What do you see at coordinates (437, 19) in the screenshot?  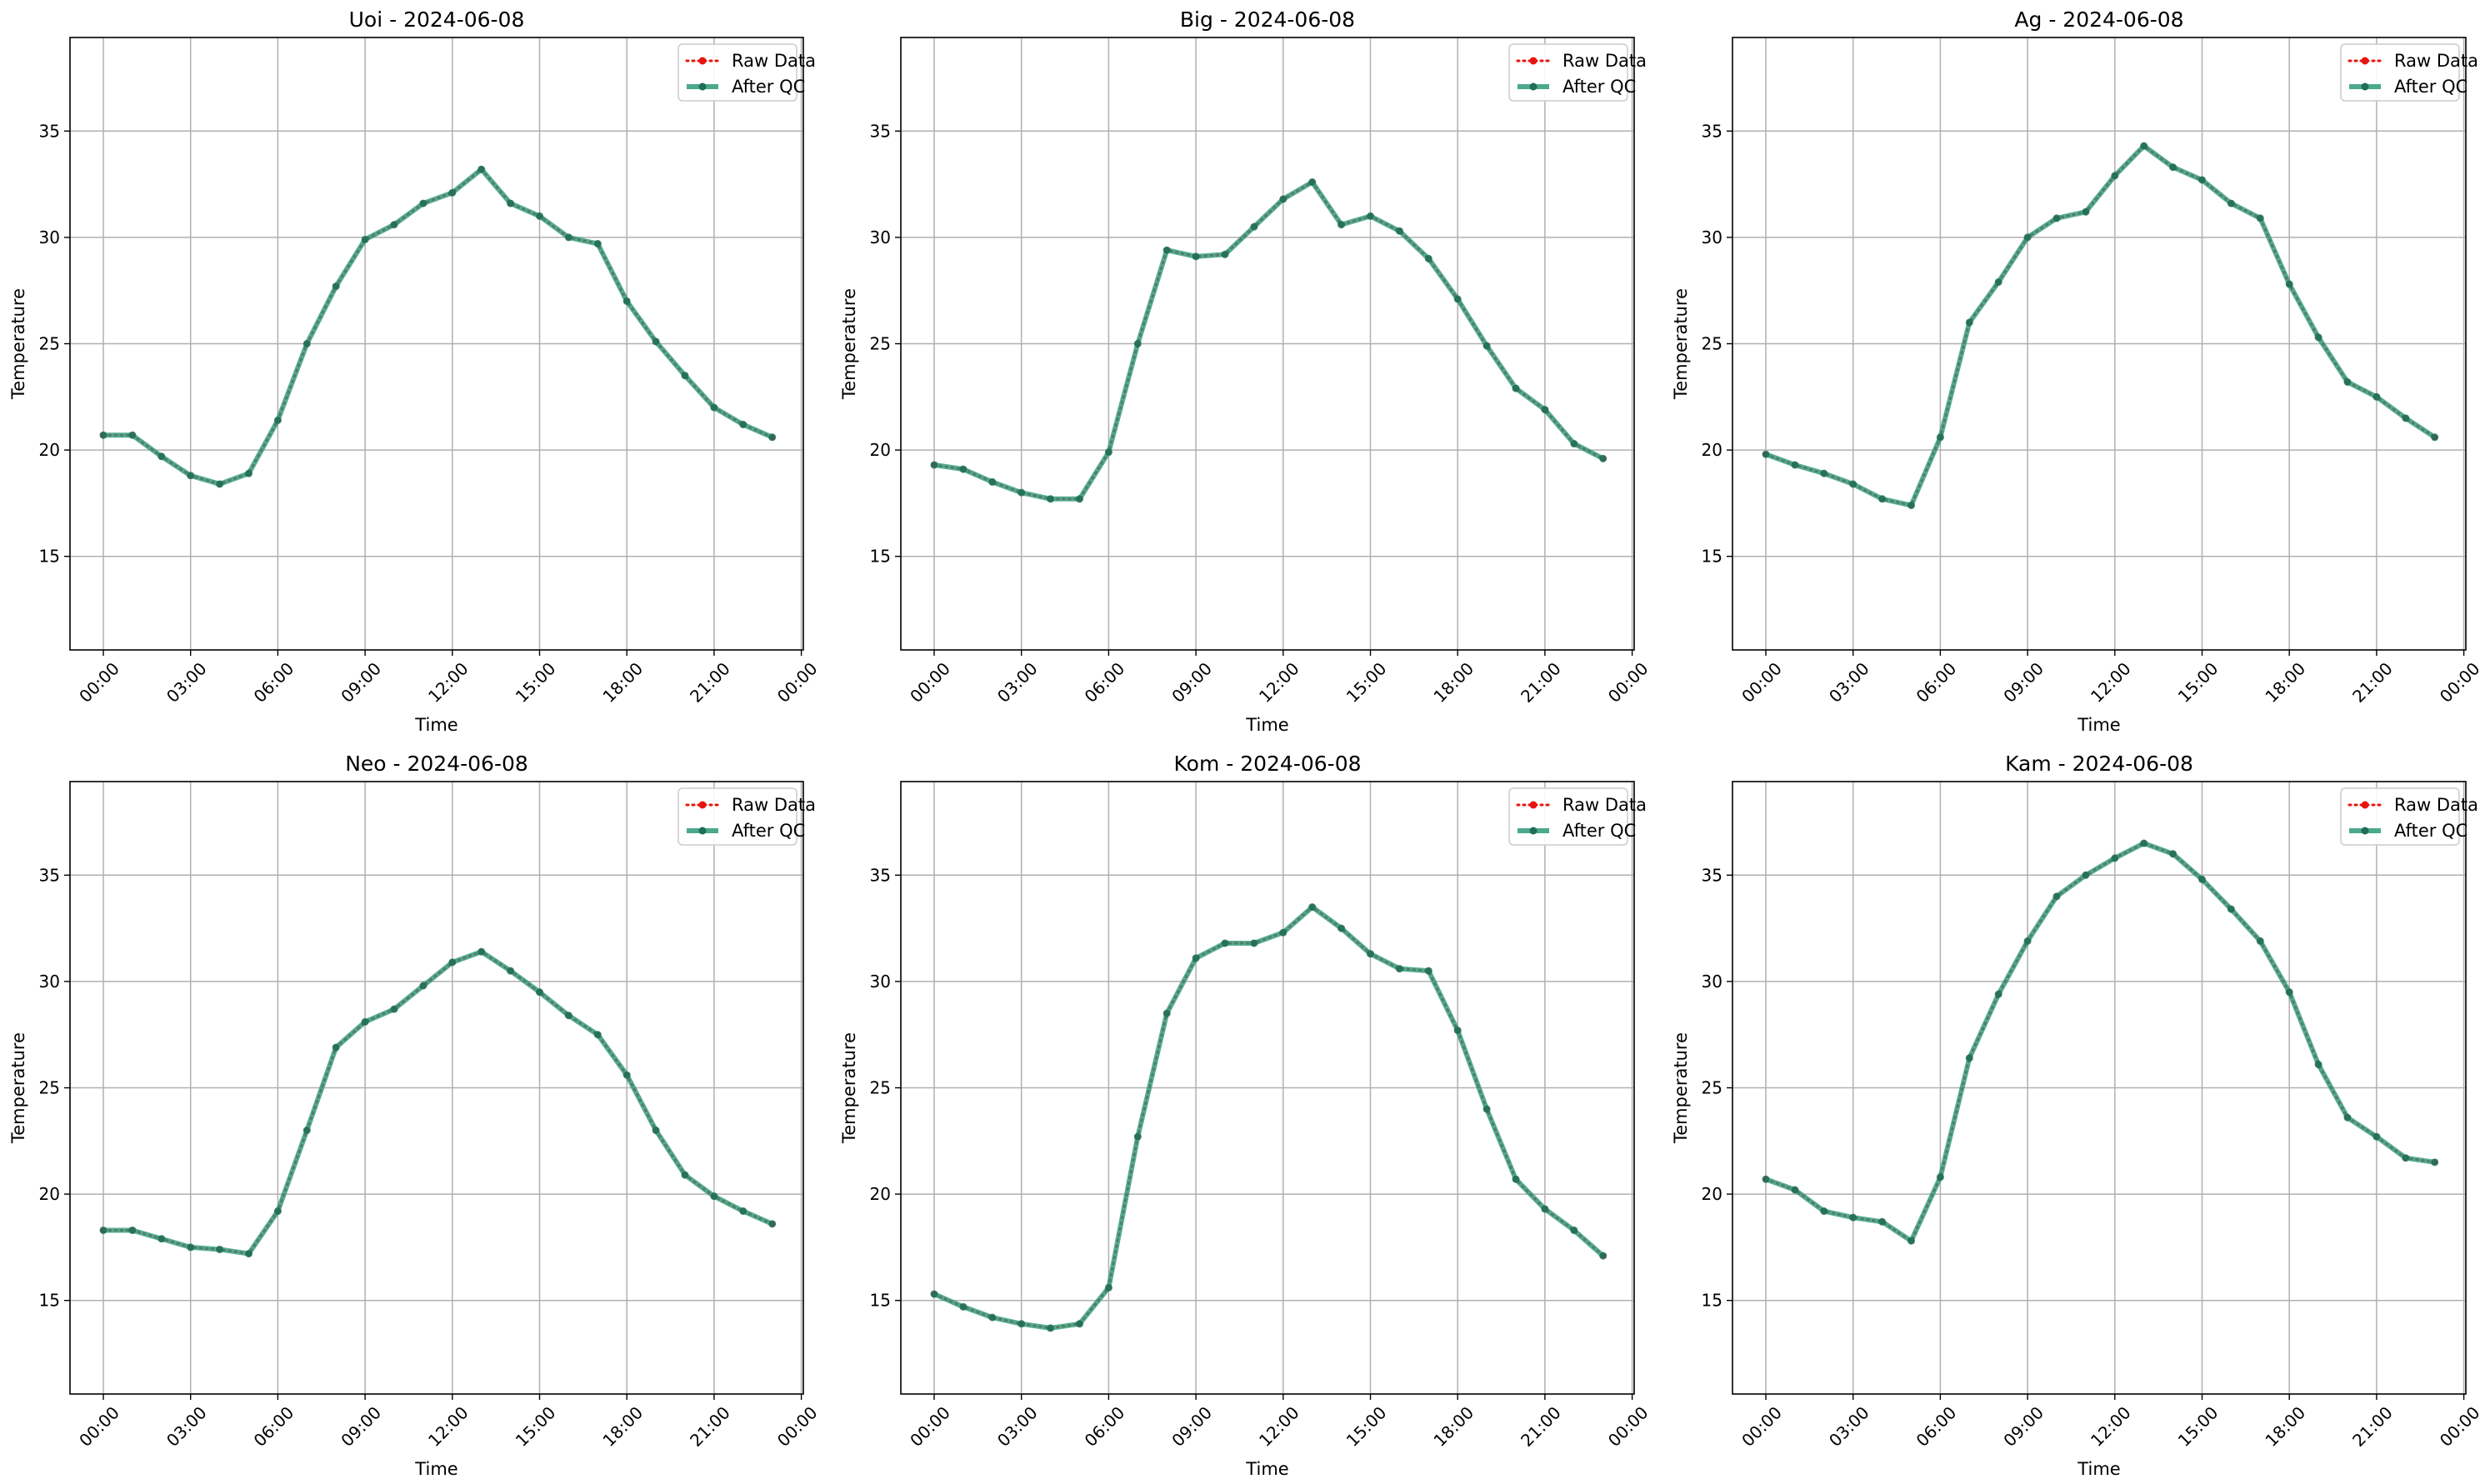 I see `subplot-title: Uoi - 2024-06-08` at bounding box center [437, 19].